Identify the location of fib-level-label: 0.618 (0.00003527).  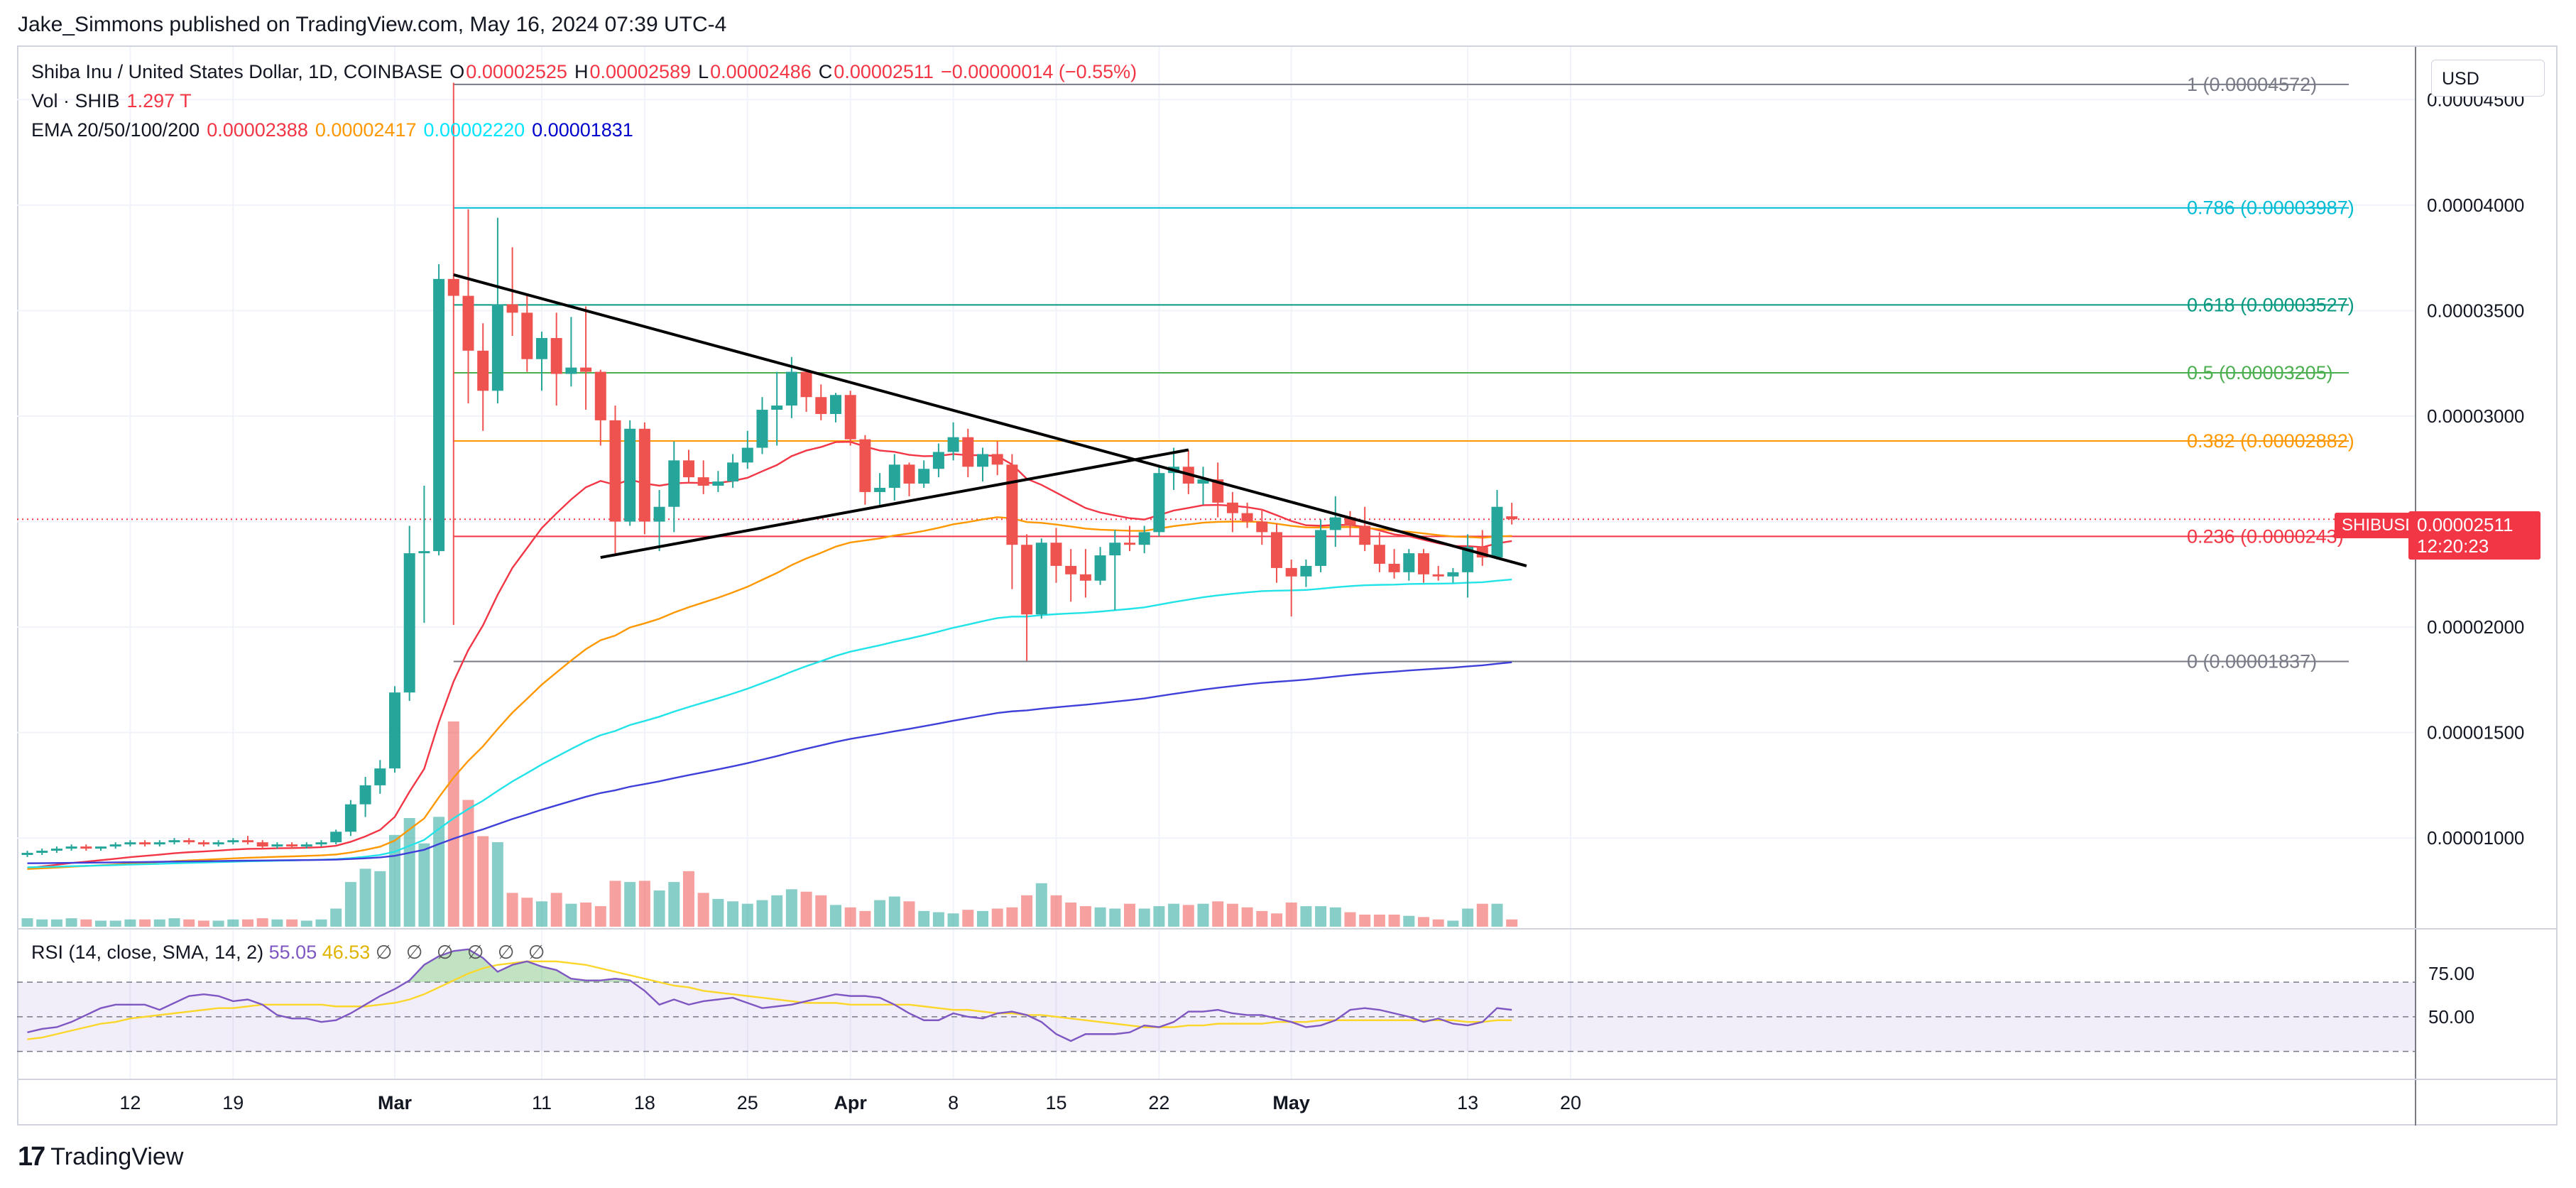
(2270, 304).